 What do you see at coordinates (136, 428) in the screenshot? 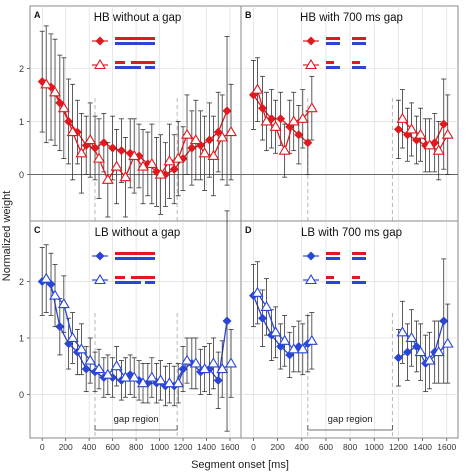
I see `gap-region-bracket` at bounding box center [136, 428].